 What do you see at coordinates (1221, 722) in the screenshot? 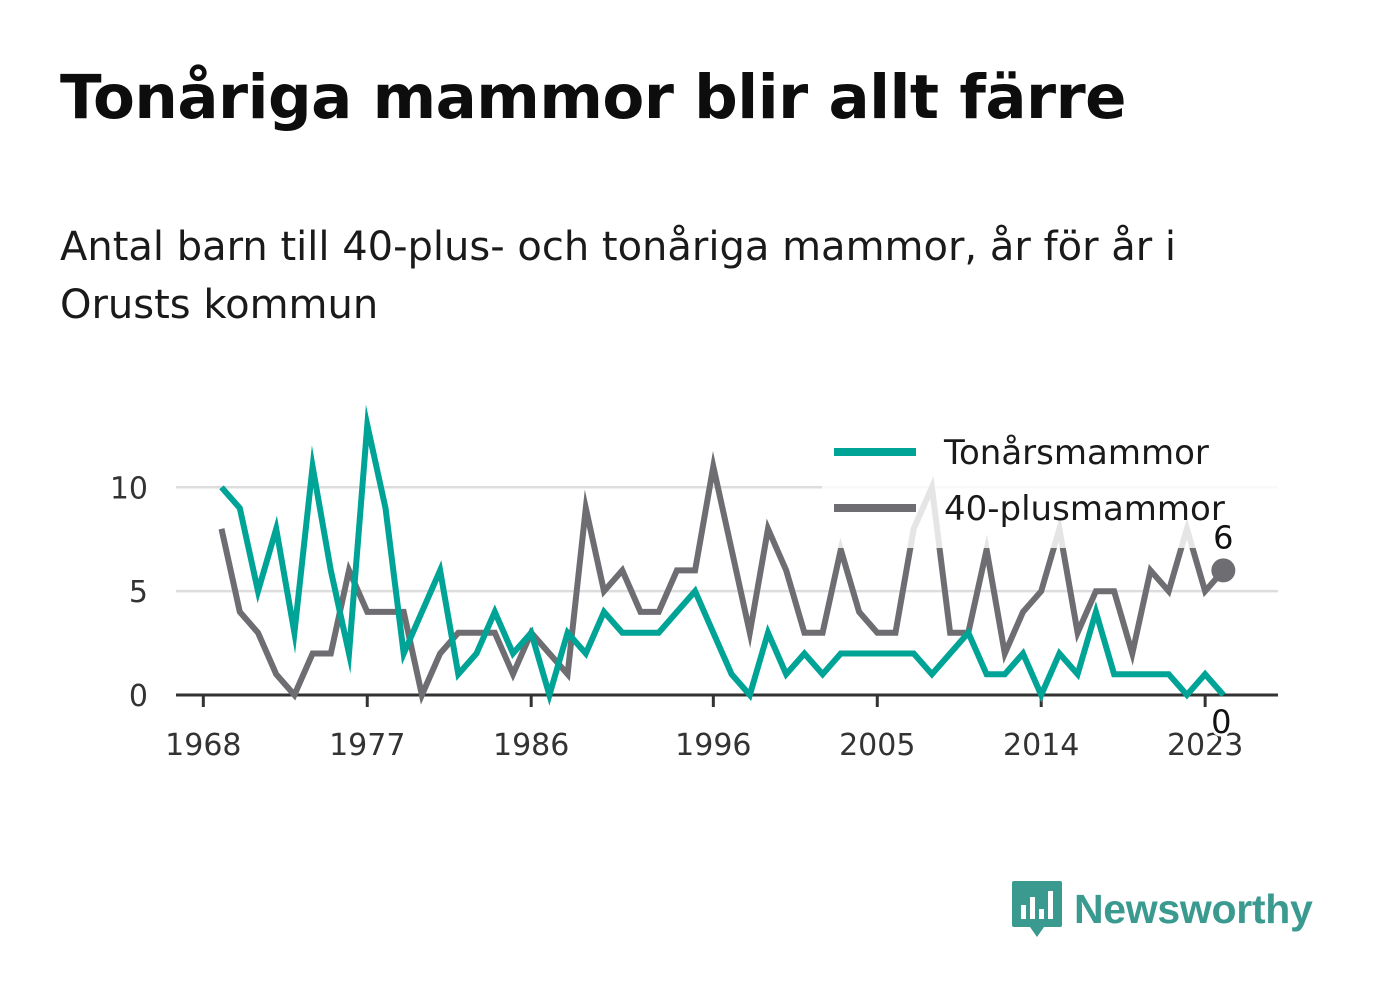
I see `end-label-tonarsmammor: 0` at bounding box center [1221, 722].